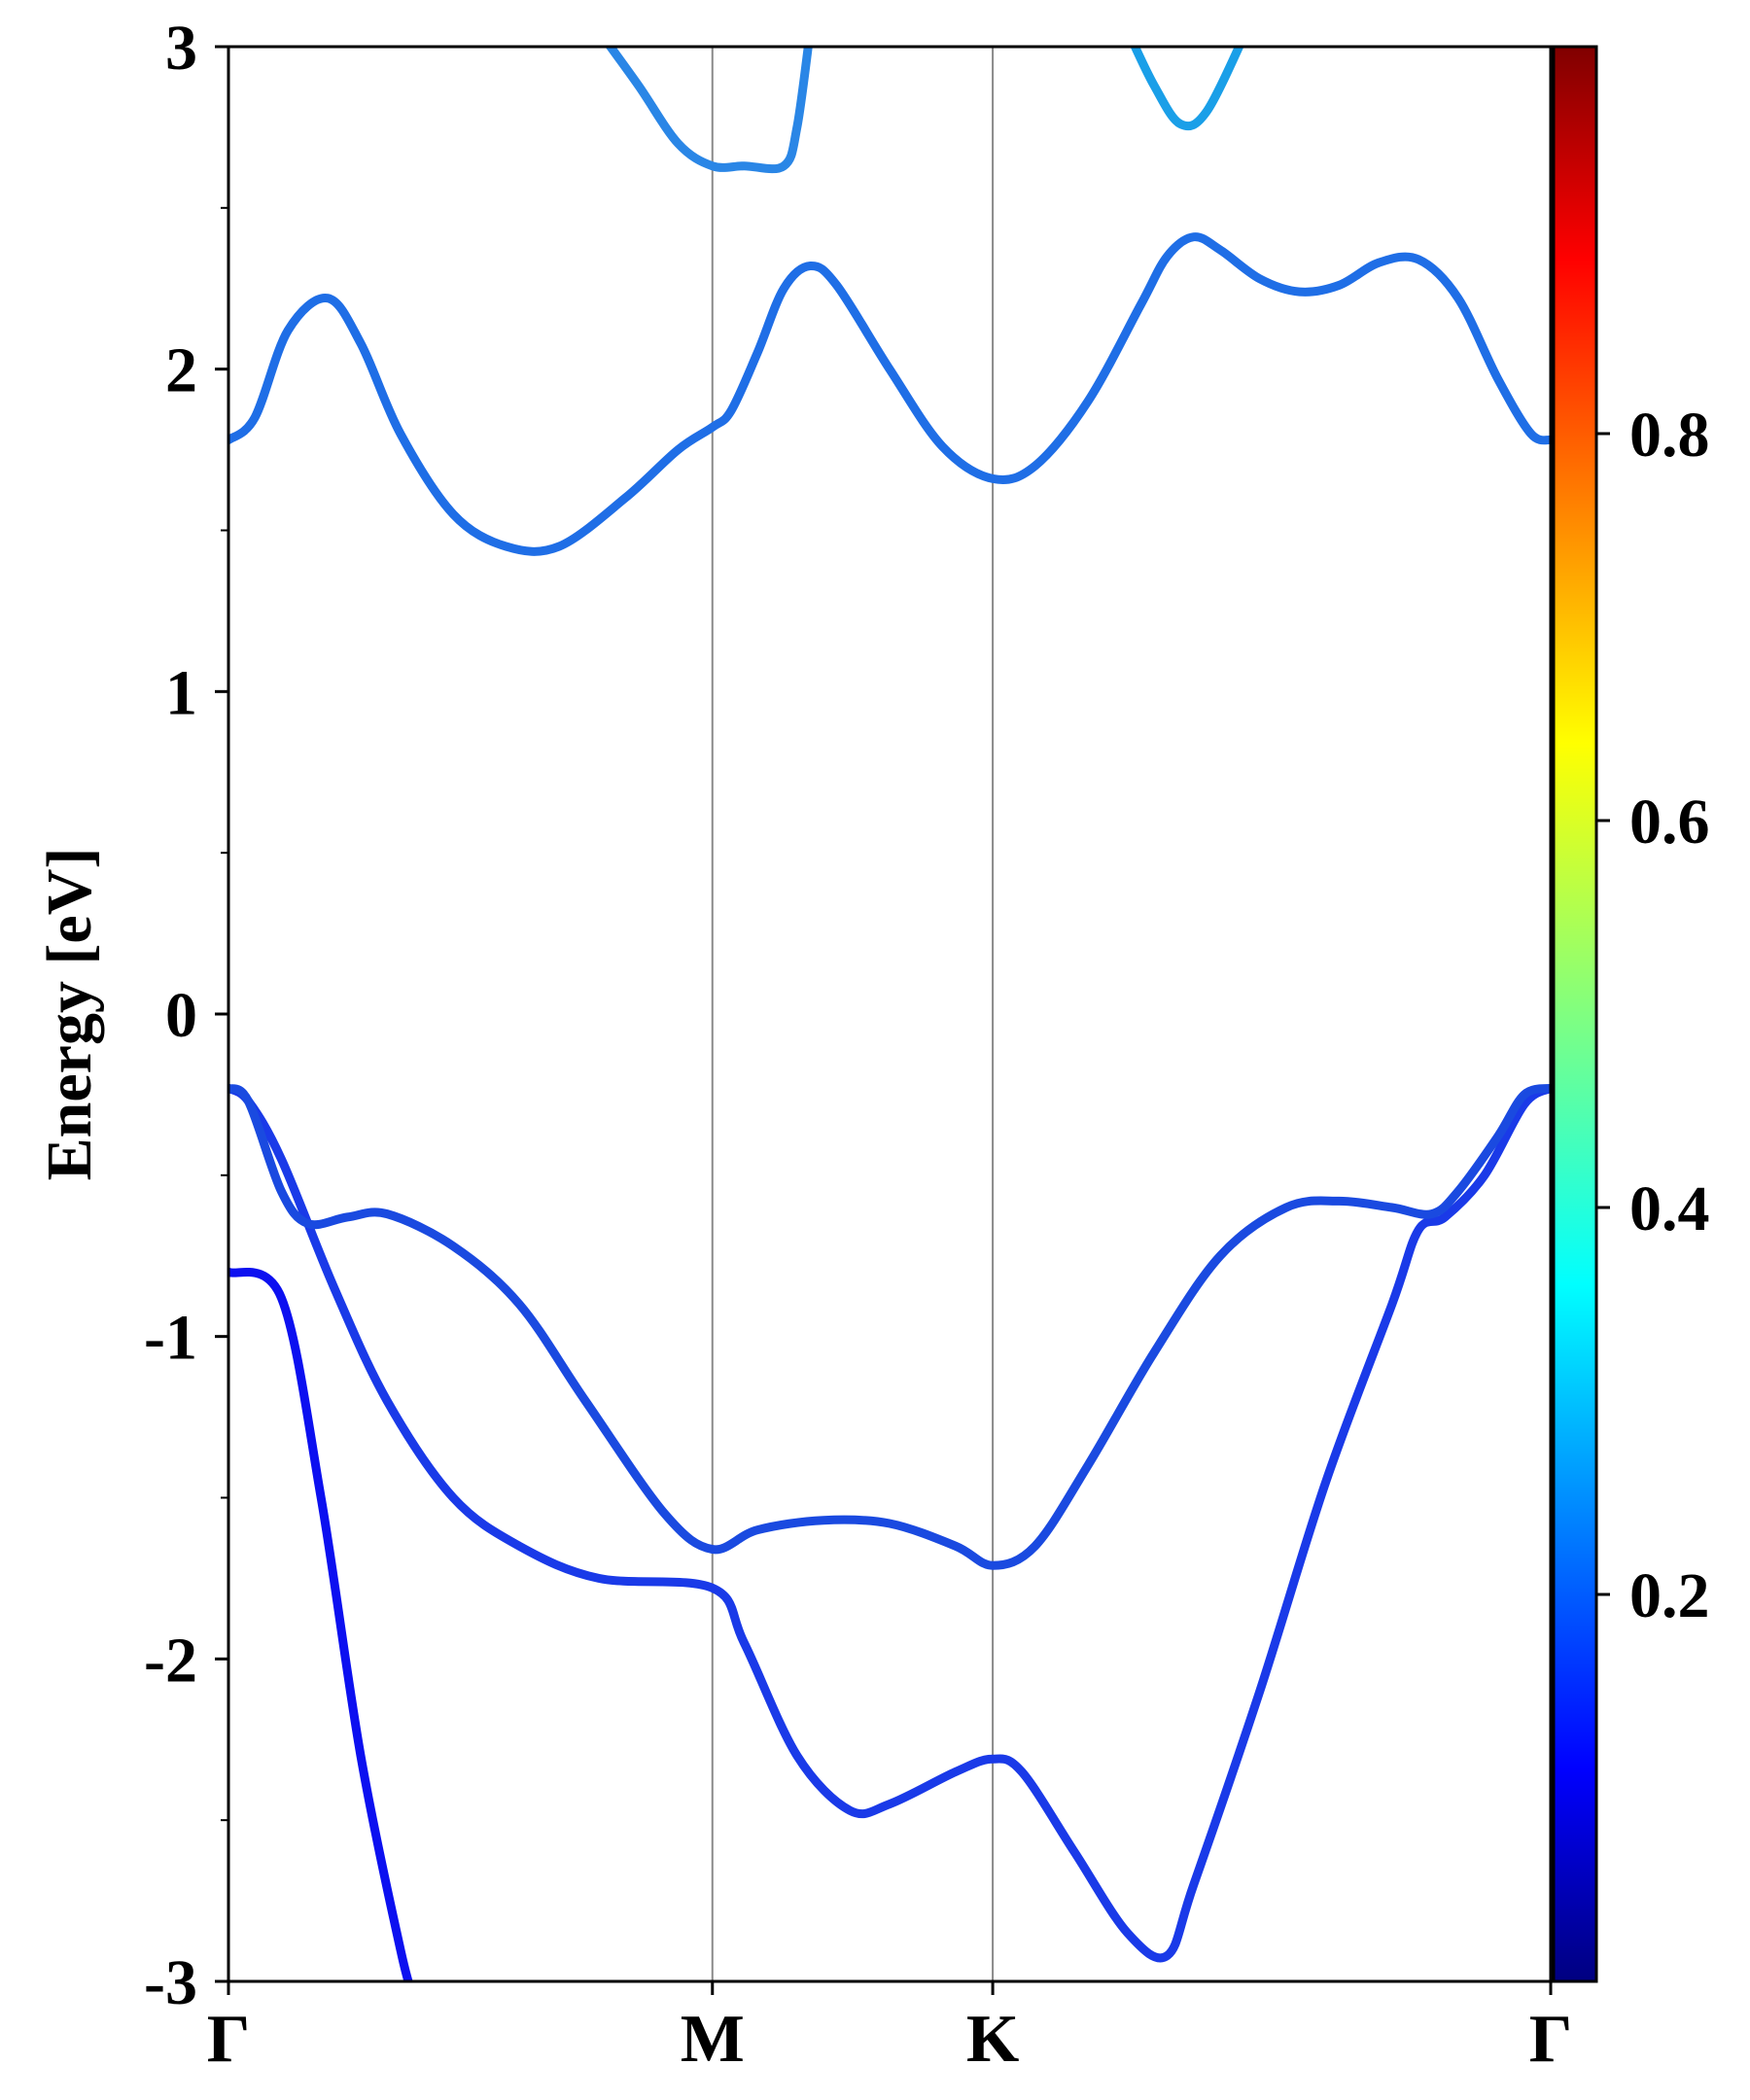 Image resolution: width=1750 pixels, height=2100 pixels. I want to click on y-tick-label-6: -3, so click(170, 1982).